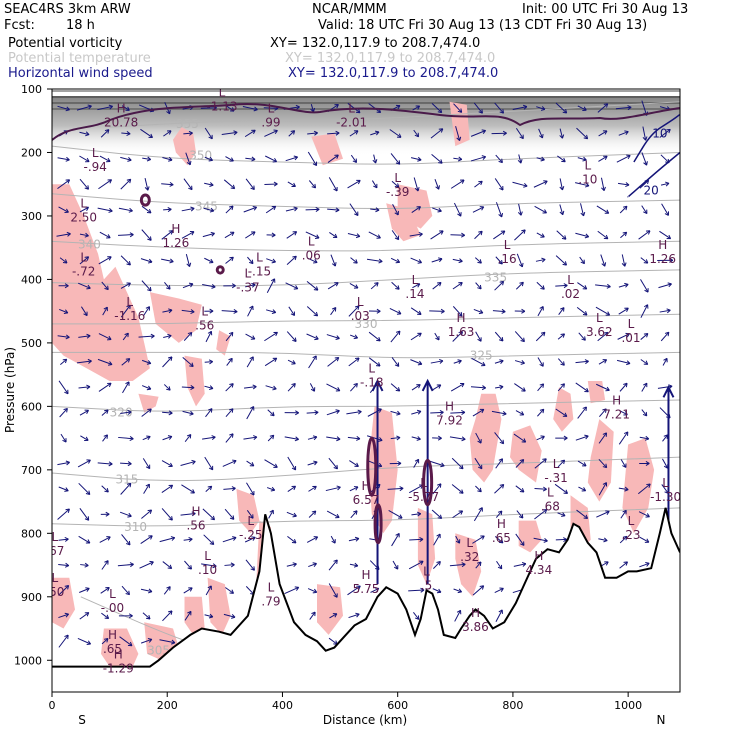 The width and height of the screenshot is (740, 740). What do you see at coordinates (366, 122) in the screenshot?
I see `pv-tropopause-contour` at bounding box center [366, 122].